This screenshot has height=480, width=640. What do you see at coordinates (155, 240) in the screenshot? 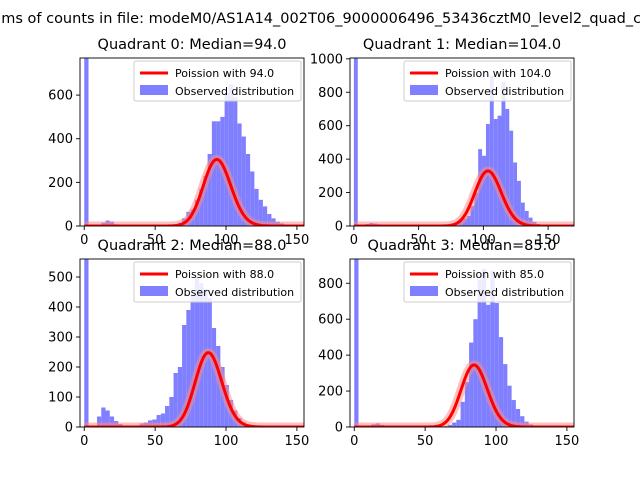
I see `x-tick-label: 50` at bounding box center [155, 240].